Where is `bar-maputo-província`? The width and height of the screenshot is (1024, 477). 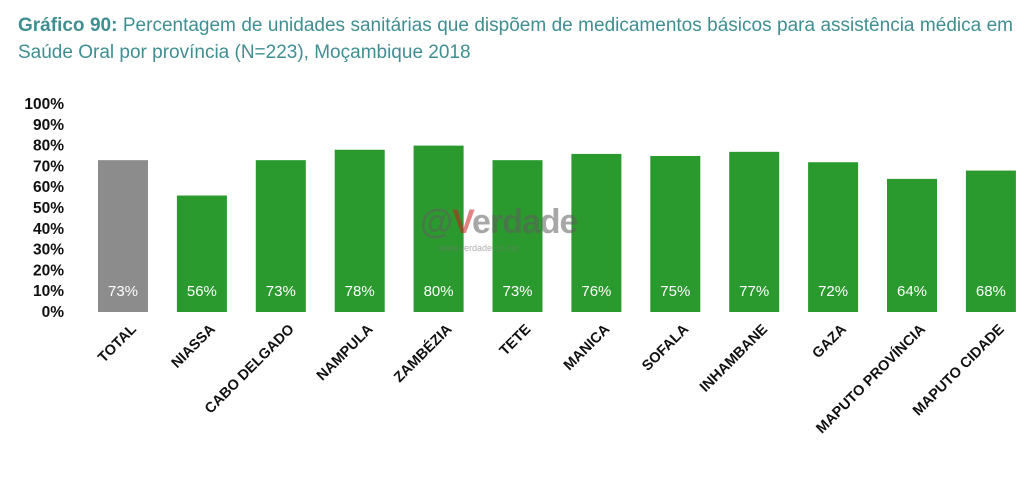 bar-maputo-província is located at coordinates (912, 245).